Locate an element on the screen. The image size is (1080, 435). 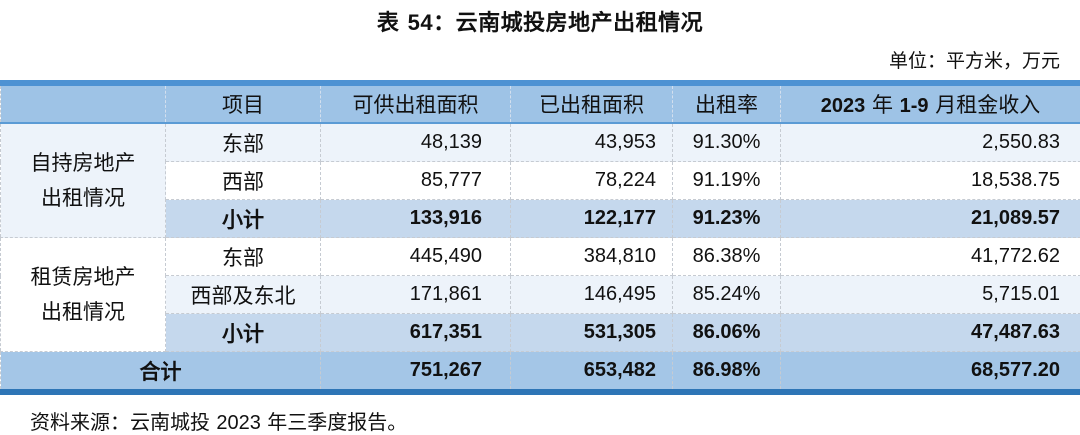
cell-rate: 86.38% is located at coordinates (727, 257).